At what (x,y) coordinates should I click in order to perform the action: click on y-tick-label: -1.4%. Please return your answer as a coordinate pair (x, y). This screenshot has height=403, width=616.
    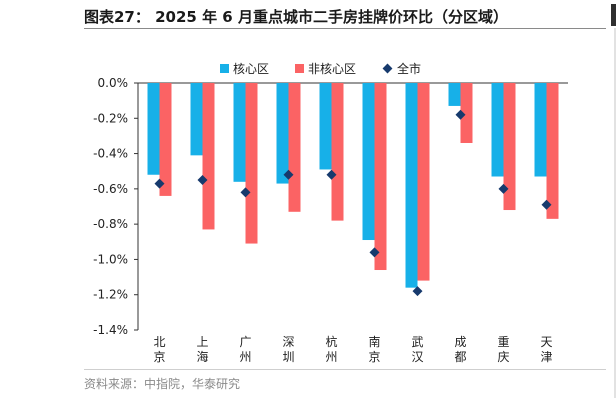
    Looking at the image, I should click on (110, 330).